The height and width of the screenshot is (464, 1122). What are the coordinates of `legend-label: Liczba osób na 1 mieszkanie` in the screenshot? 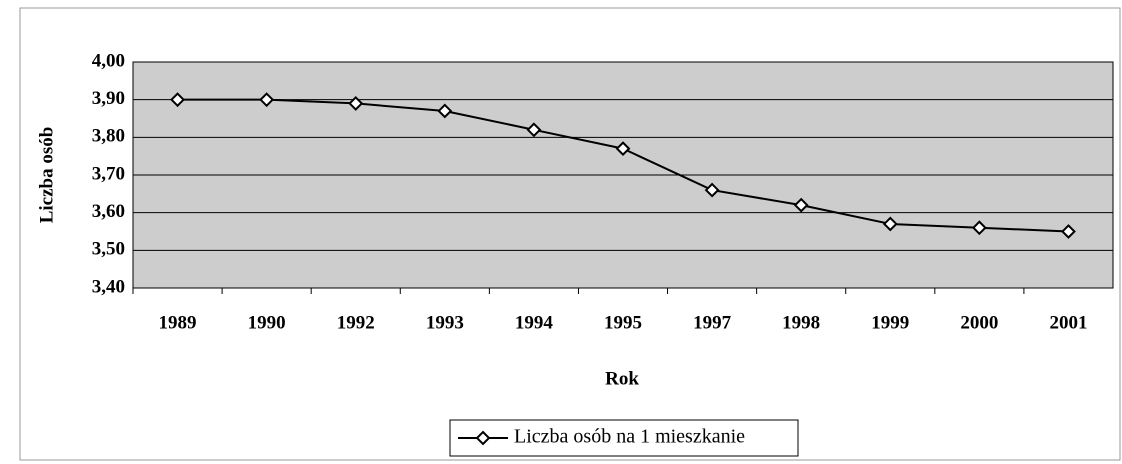 It's located at (629, 437).